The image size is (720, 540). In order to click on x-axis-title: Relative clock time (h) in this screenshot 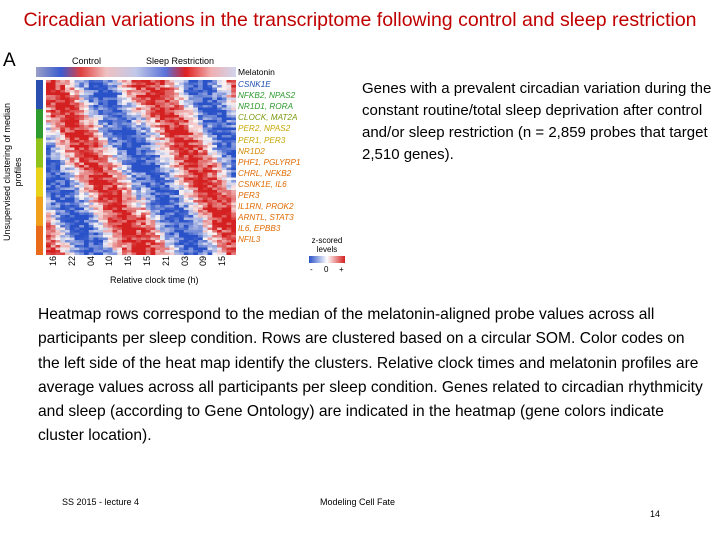, I will do `click(154, 280)`.